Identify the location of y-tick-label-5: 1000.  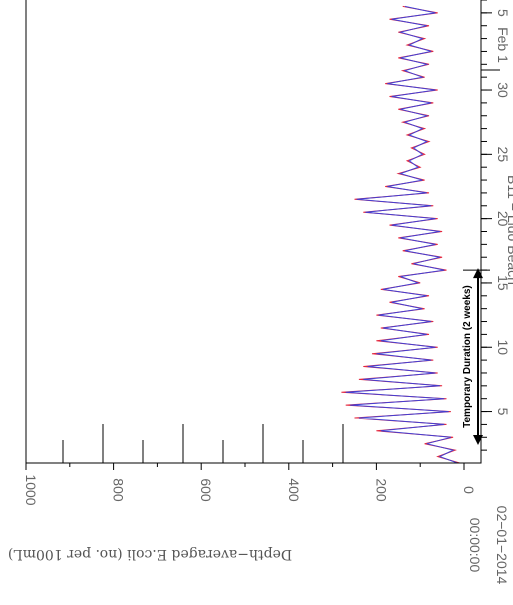
(31, 489).